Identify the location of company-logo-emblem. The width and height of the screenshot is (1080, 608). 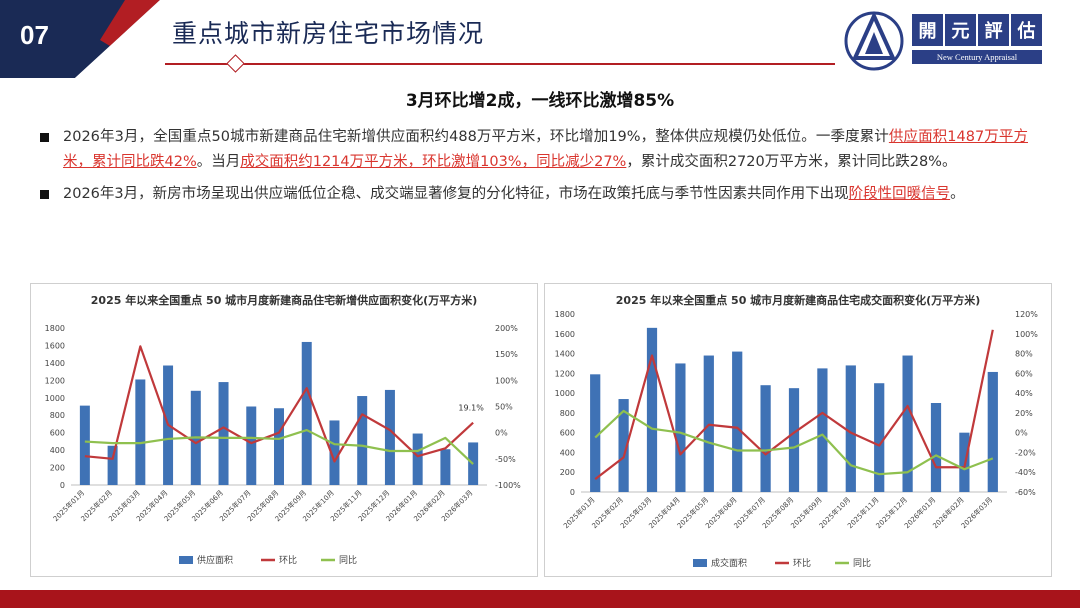
(874, 41).